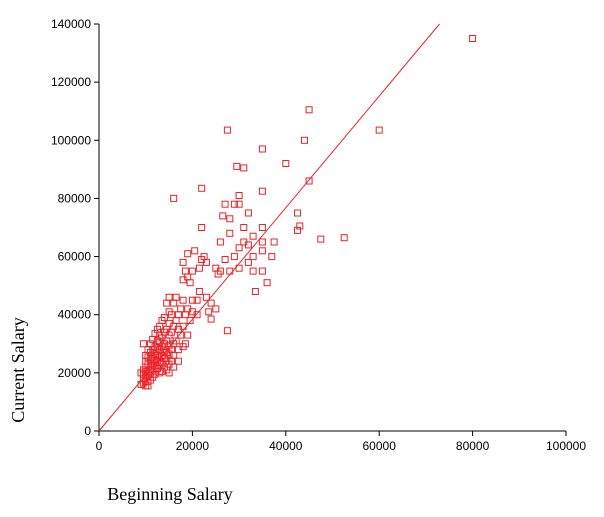  What do you see at coordinates (71, 24) in the screenshot?
I see `y-tick-label: 140000` at bounding box center [71, 24].